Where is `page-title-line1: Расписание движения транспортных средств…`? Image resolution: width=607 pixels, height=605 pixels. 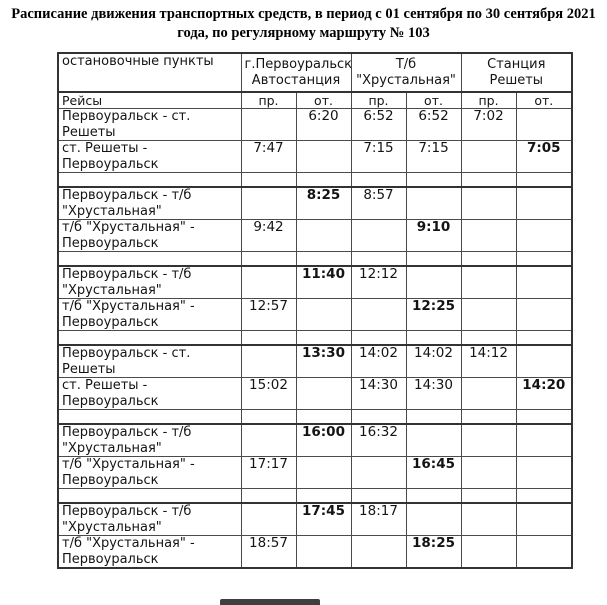
page-title-line1: Расписание движения транспортных средств… is located at coordinates (303, 14).